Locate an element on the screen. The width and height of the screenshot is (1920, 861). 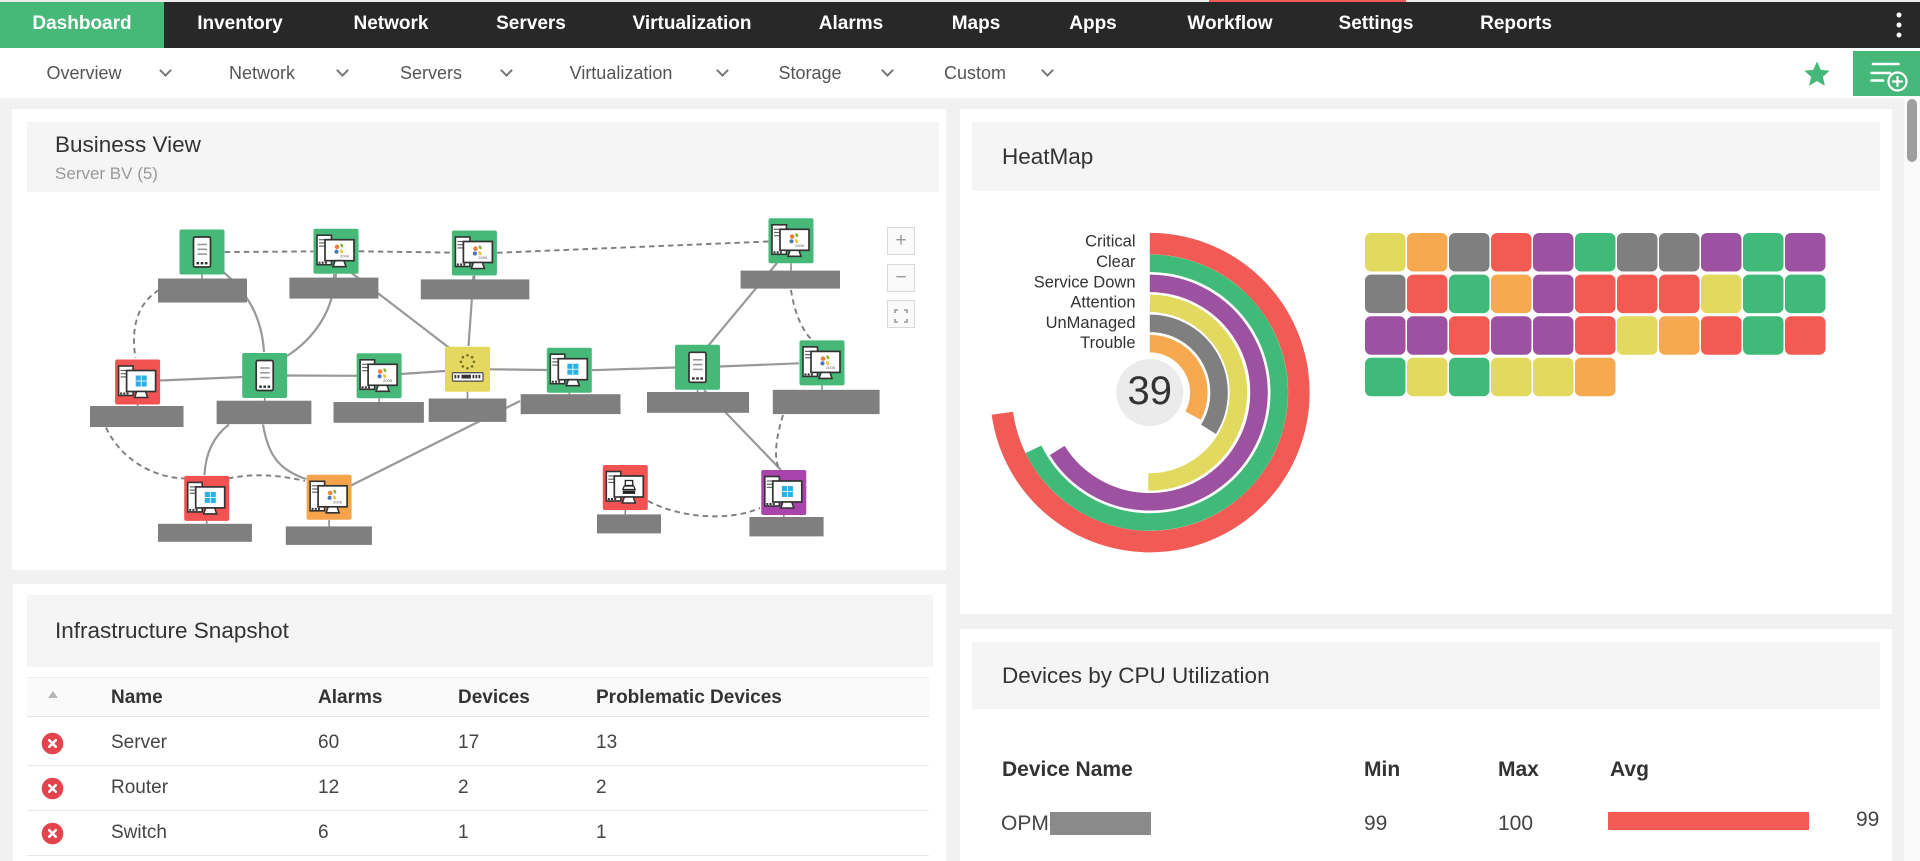
svg-text: Clear is located at coordinates (1116, 262).